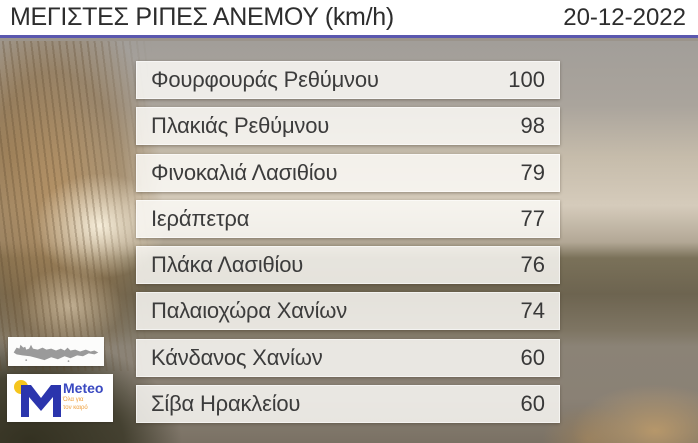 The image size is (698, 443). What do you see at coordinates (265, 79) in the screenshot?
I see `station-name: Φουρφουράς Ρεθύμνου` at bounding box center [265, 79].